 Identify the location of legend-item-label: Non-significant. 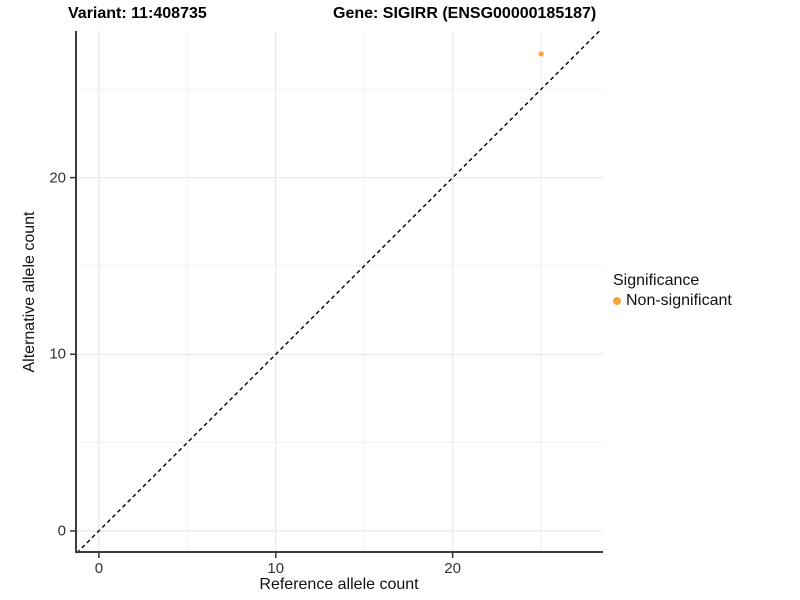
(679, 300).